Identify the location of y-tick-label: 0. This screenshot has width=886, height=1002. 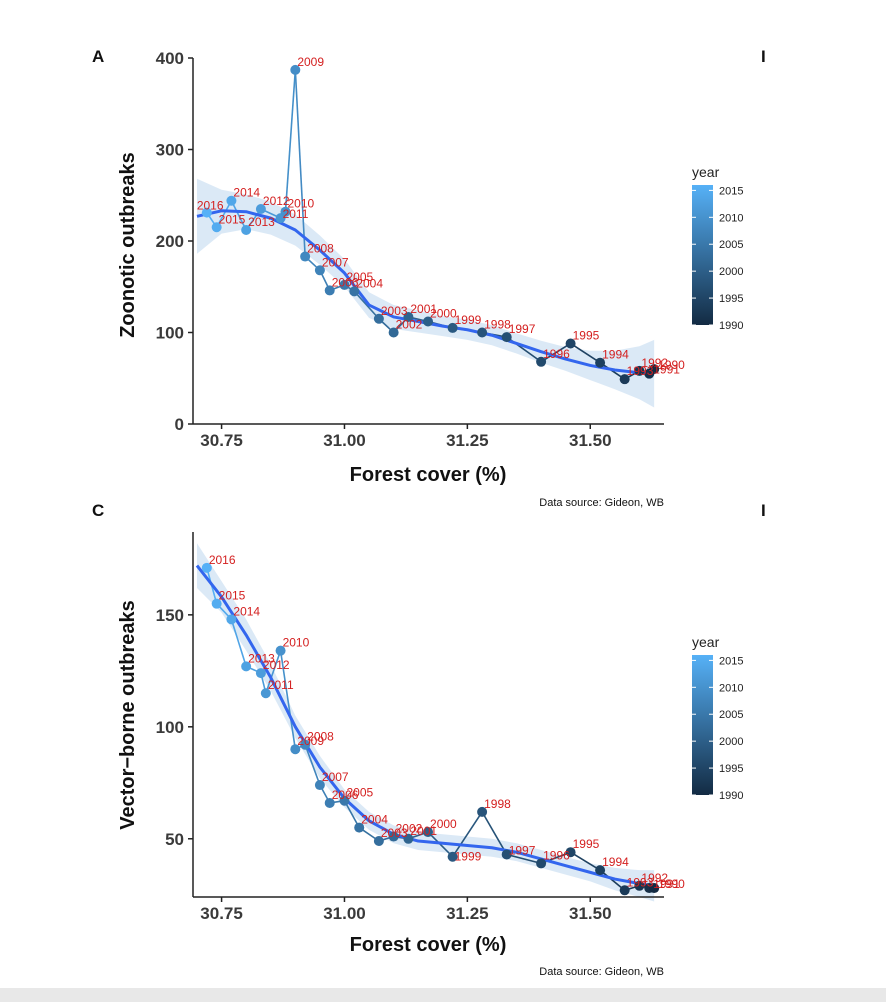
(179, 424).